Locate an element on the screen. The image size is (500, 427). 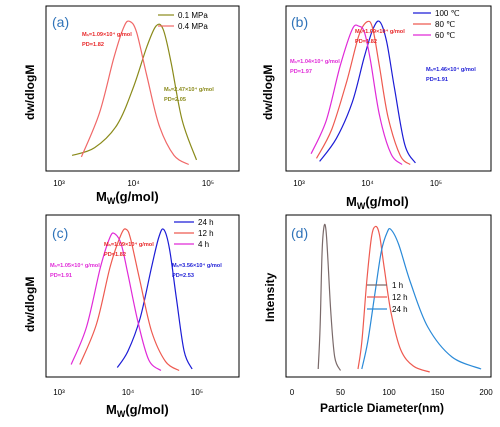
x-axis-label-d: Particle Diameter(nm) is located at coordinates (382, 408).